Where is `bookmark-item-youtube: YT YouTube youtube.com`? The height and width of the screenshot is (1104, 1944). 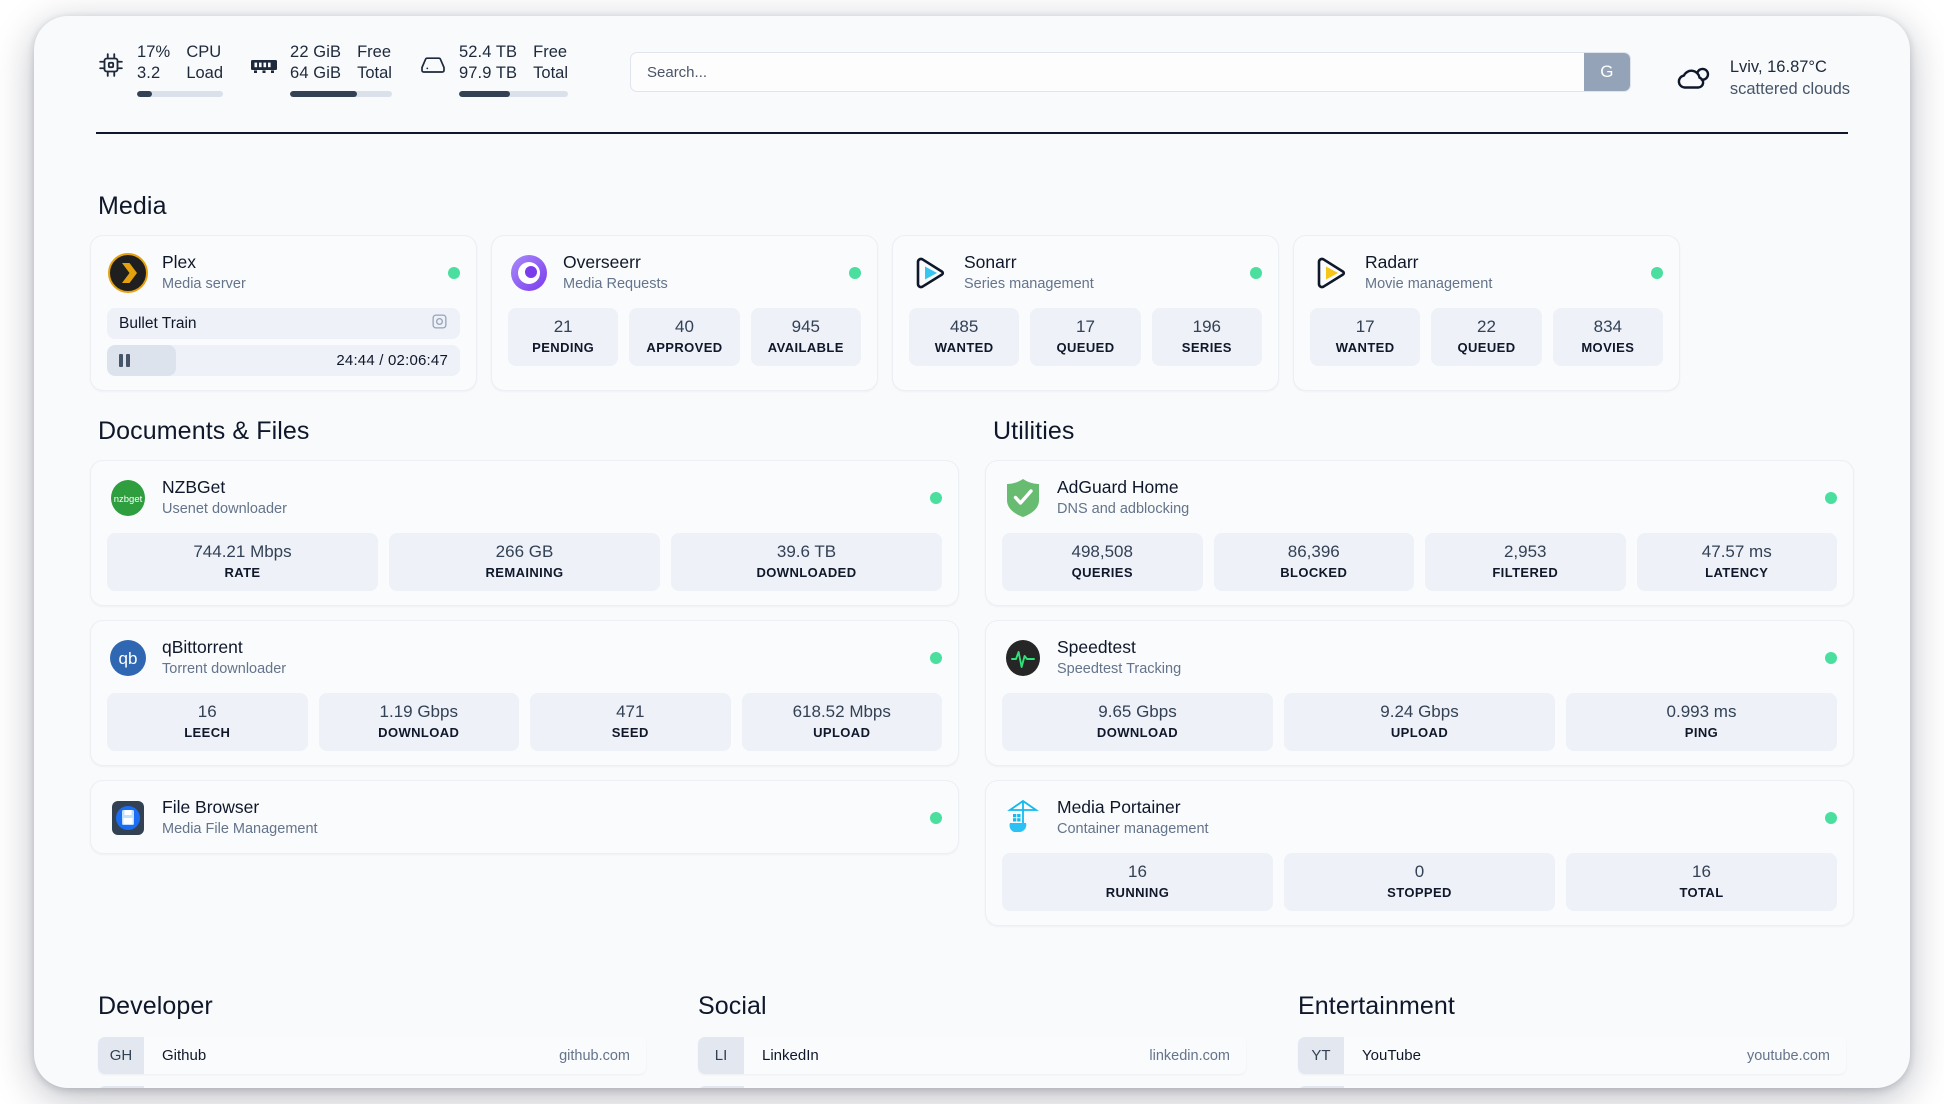
bookmark-item-youtube: YT YouTube youtube.com is located at coordinates (1572, 1055).